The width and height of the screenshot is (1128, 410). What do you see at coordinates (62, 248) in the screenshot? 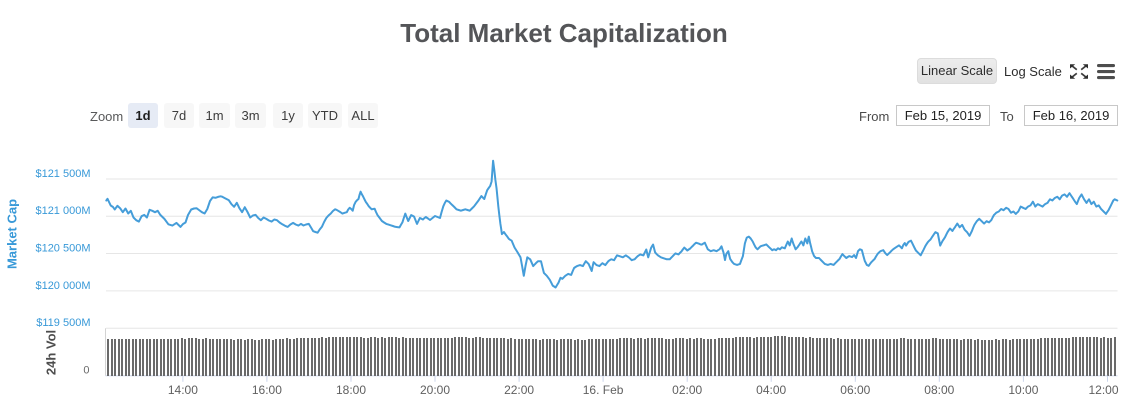
I see `svg-text: $120 500M` at bounding box center [62, 248].